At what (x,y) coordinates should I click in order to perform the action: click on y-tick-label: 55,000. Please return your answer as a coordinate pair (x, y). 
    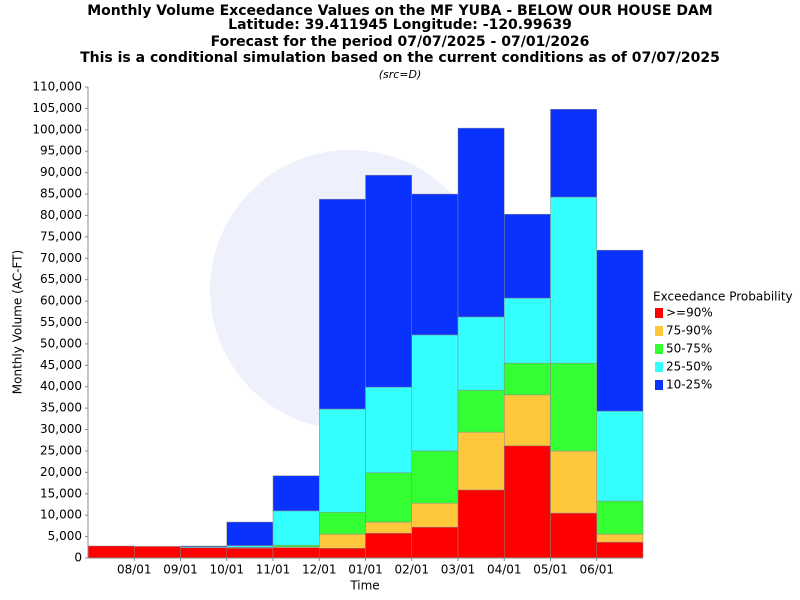
    Looking at the image, I should click on (61, 322).